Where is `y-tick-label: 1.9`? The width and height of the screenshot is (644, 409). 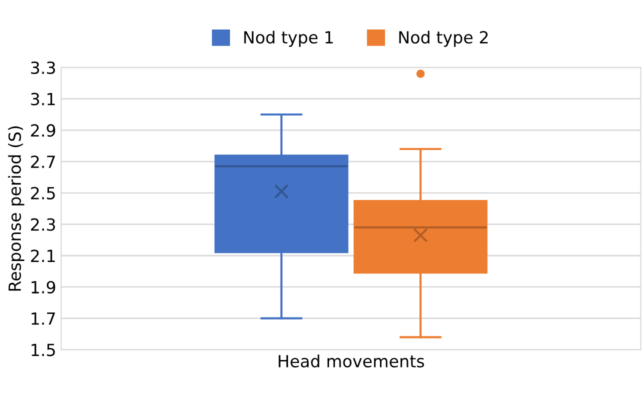
y-tick-label: 1.9 is located at coordinates (44, 287).